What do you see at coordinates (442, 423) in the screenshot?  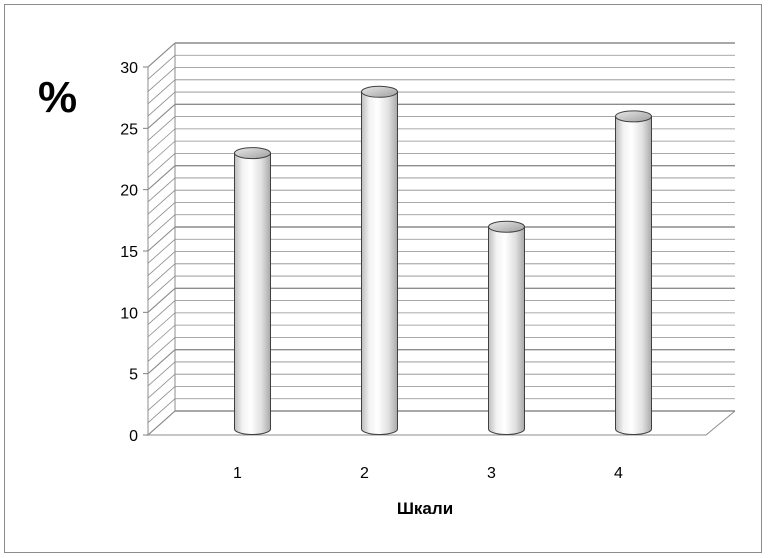 I see `floor-edge` at bounding box center [442, 423].